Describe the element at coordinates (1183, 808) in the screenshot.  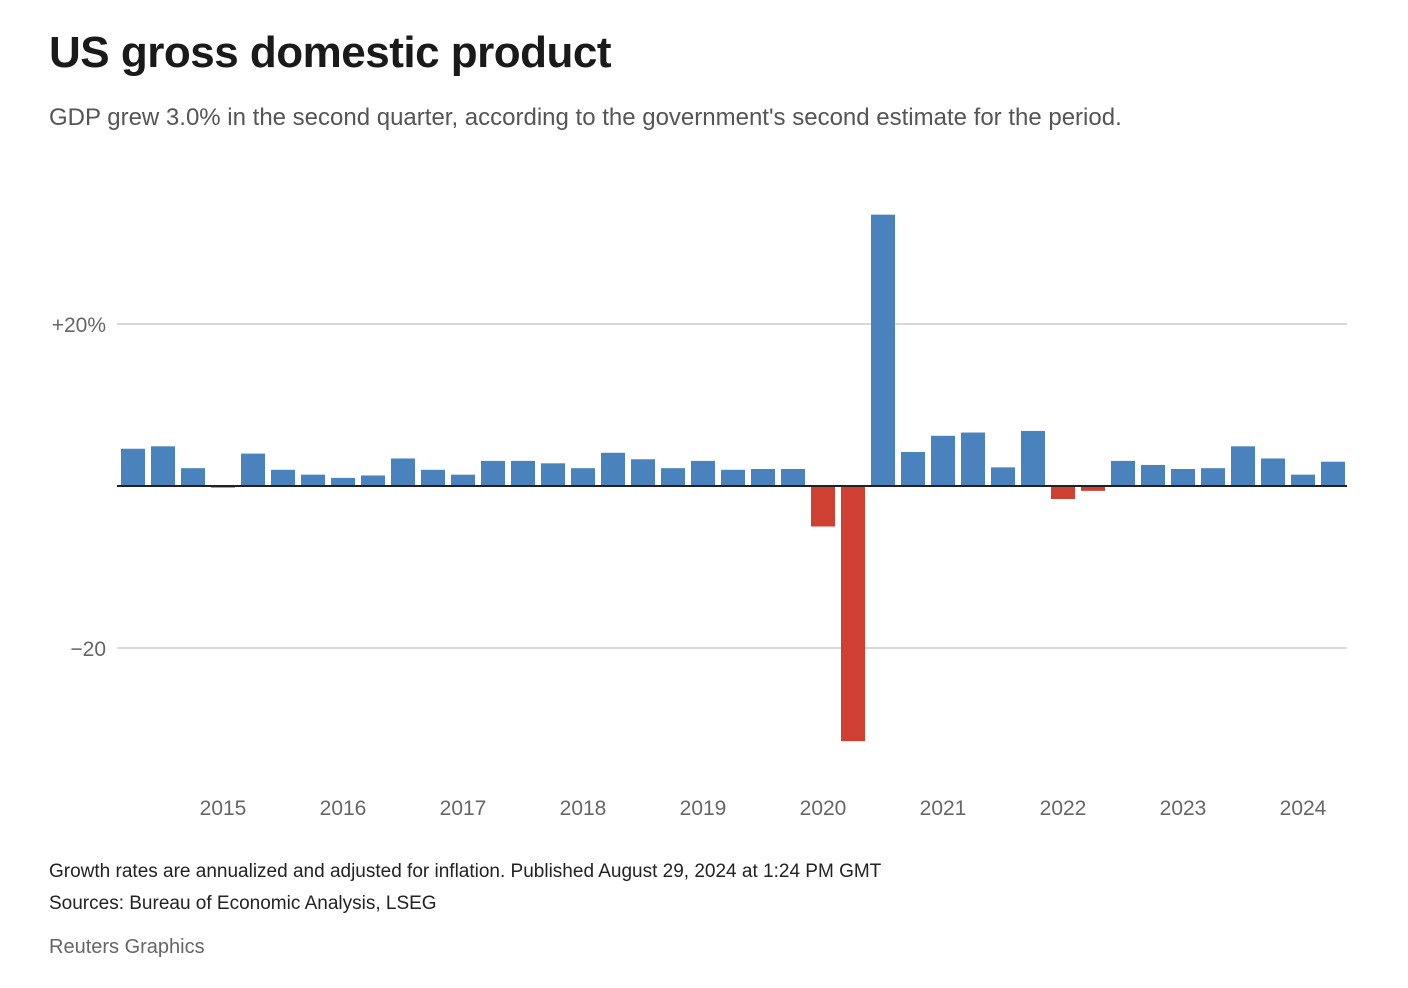
I see `x-tick-label: 2023` at that location.